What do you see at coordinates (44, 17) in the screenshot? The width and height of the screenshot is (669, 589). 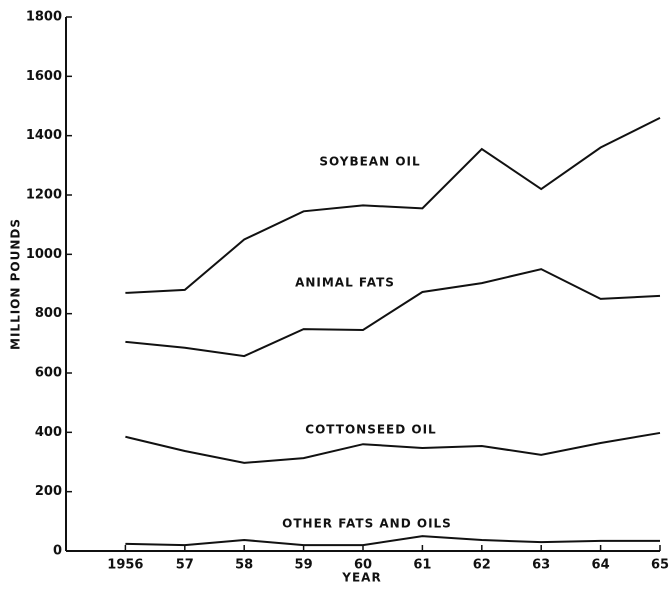 I see `y-tick-label: 1800` at bounding box center [44, 17].